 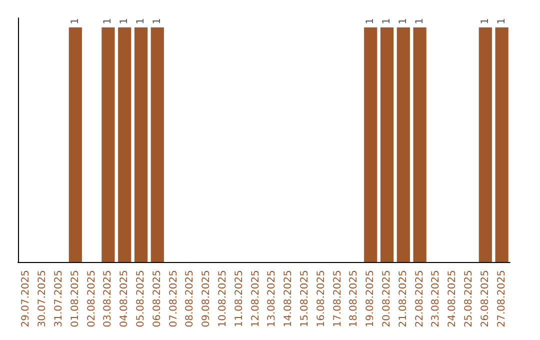 What do you see at coordinates (174, 299) in the screenshot?
I see `x-tick-label: 07.08.2025` at bounding box center [174, 299].